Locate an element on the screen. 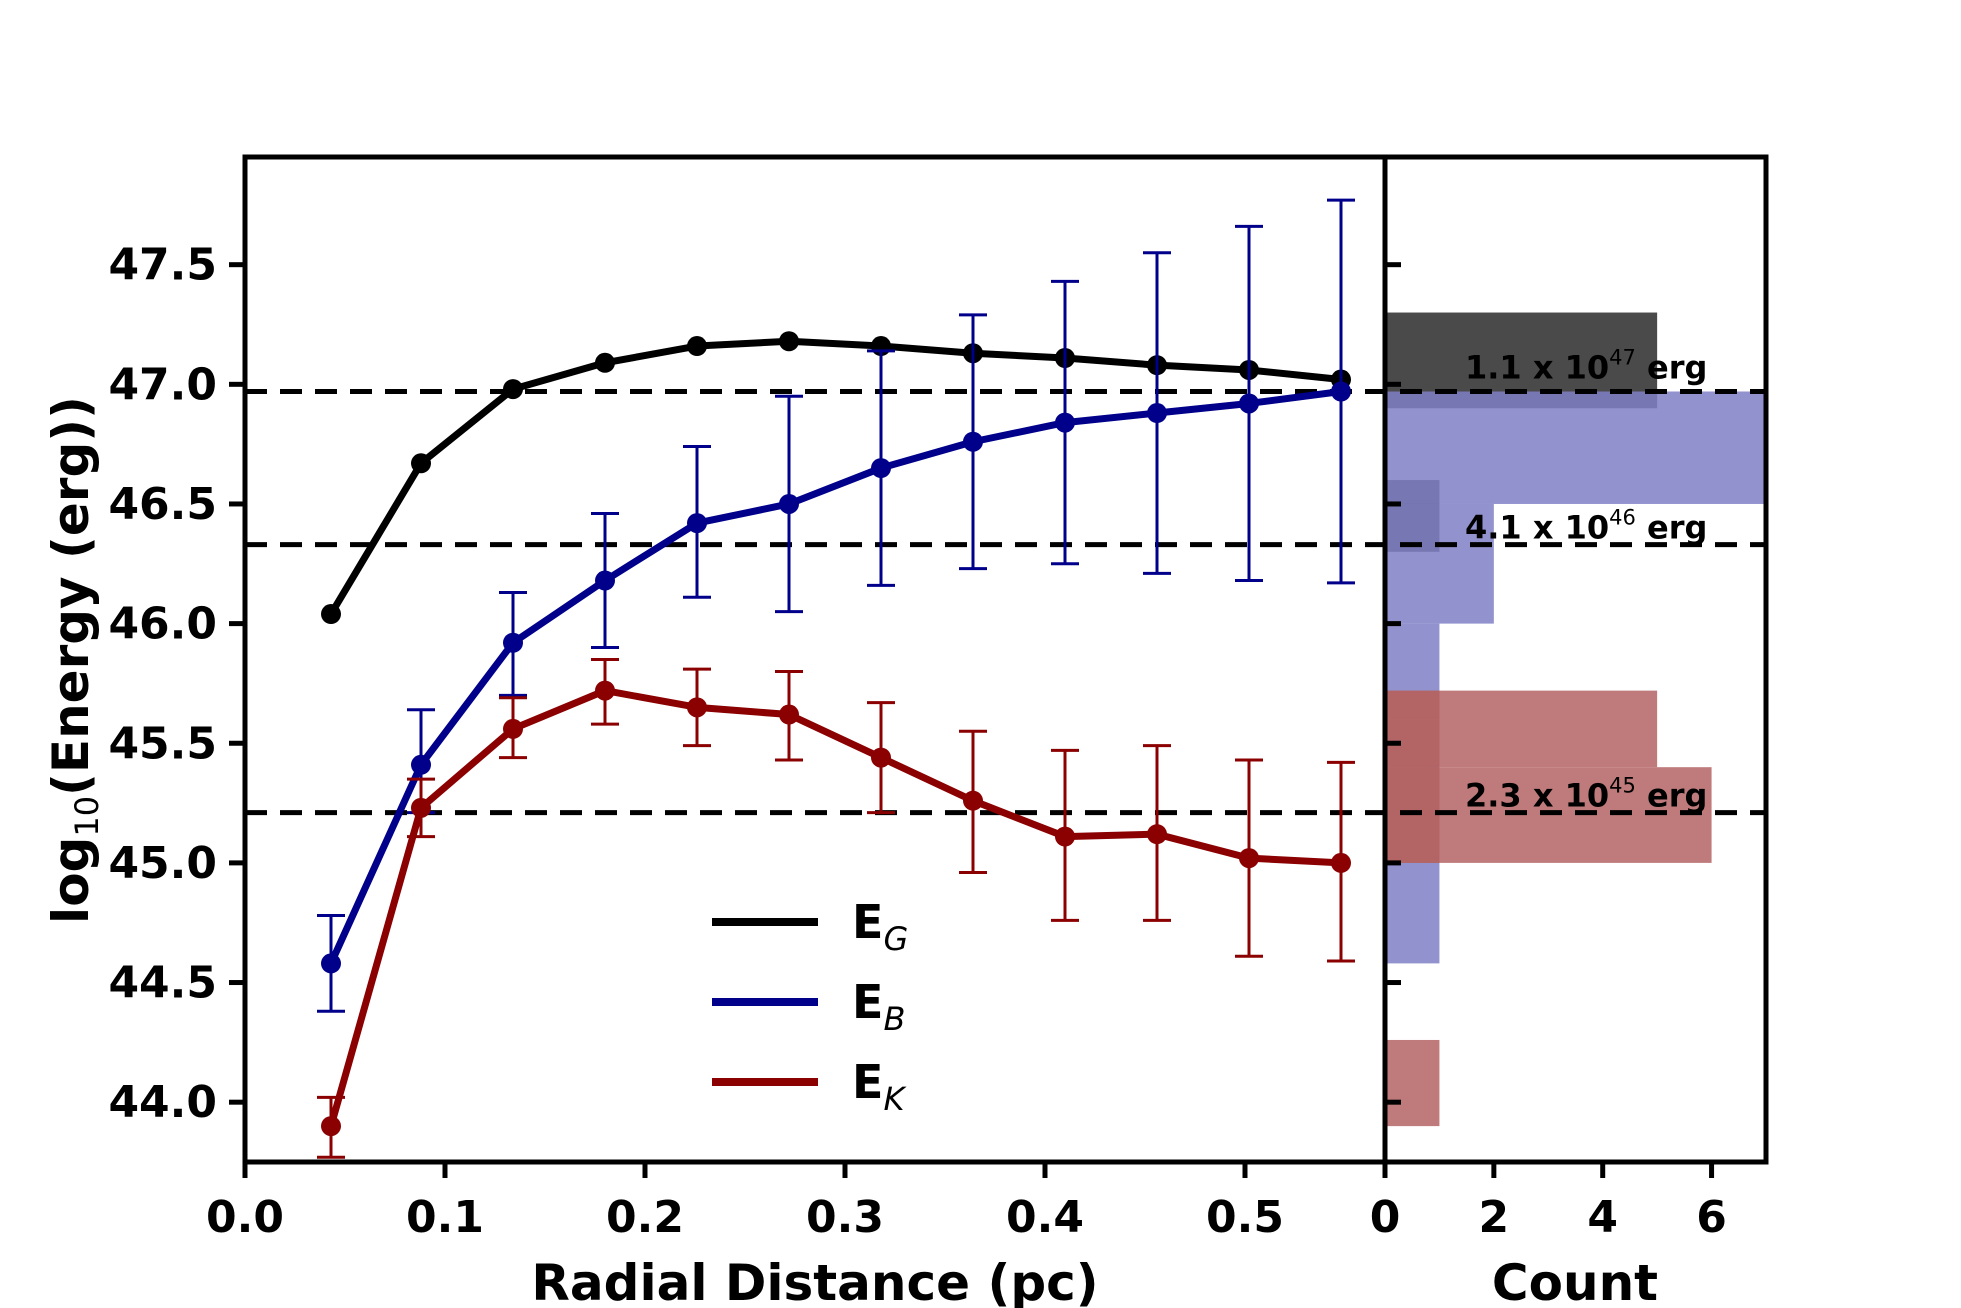 This screenshot has width=1961, height=1308. legend-label-e-k: EK is located at coordinates (879, 1086).